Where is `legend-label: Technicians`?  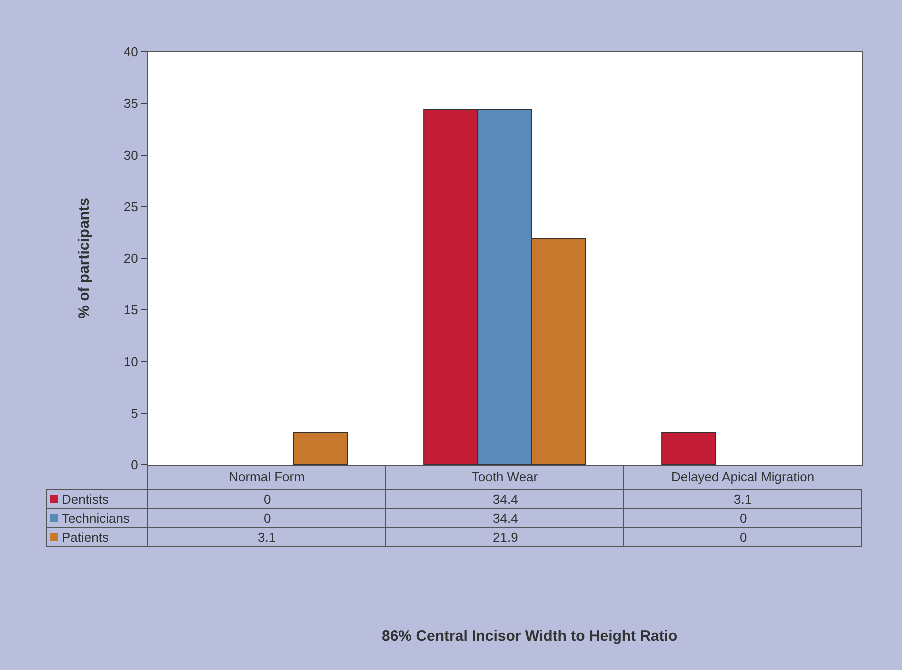 legend-label: Technicians is located at coordinates (96, 518).